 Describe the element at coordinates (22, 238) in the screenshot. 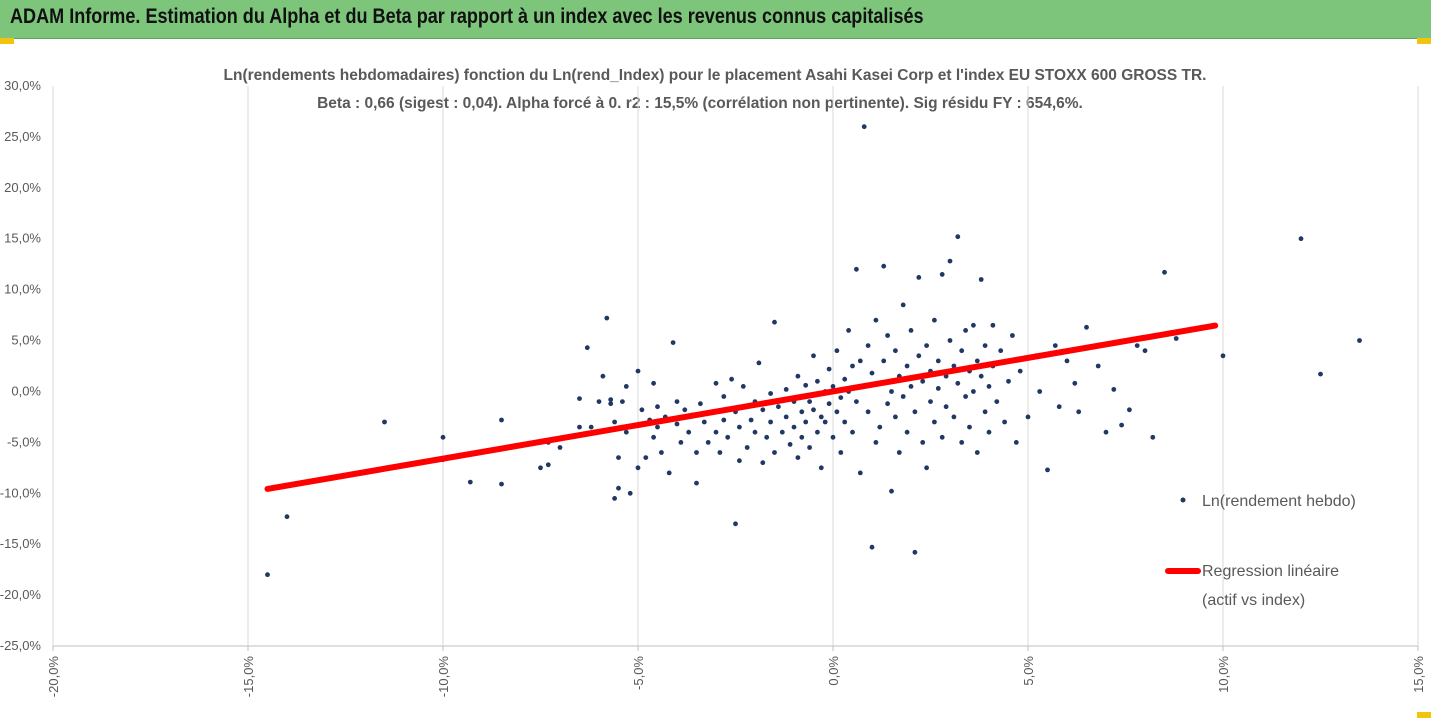

I see `y-tick-label: 15,0%` at that location.